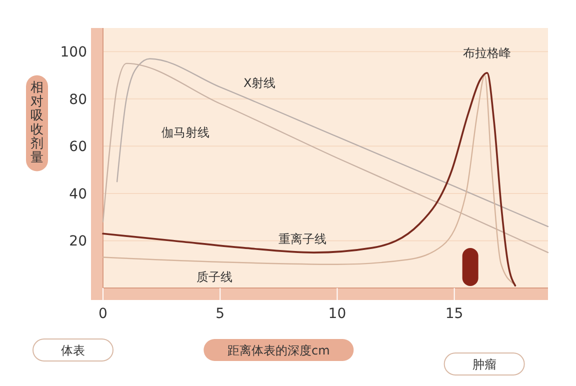 The width and height of the screenshot is (576, 386). Describe the element at coordinates (186, 133) in the screenshot. I see `text: 伽马射线` at that location.